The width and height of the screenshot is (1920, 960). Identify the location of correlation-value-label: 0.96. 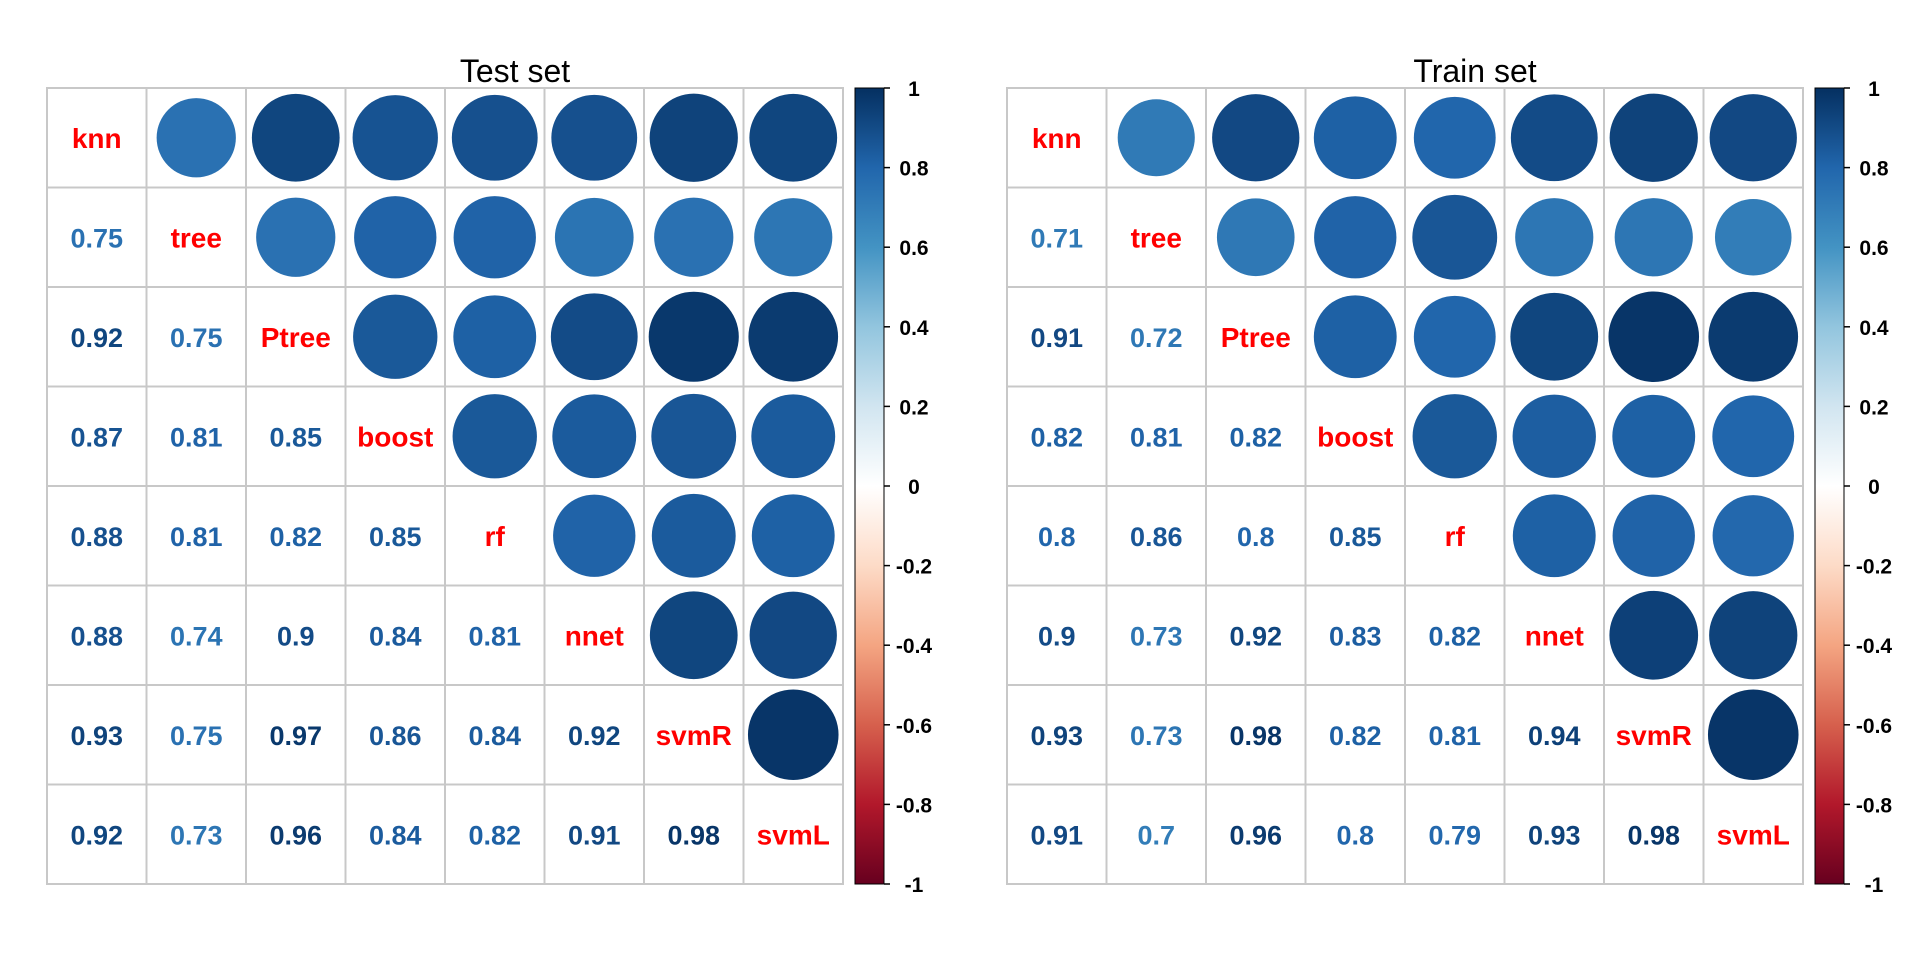
(295, 835).